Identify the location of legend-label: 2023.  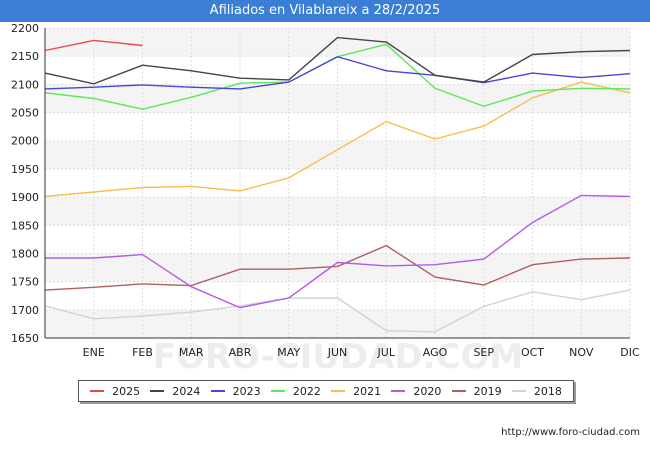
(246, 391).